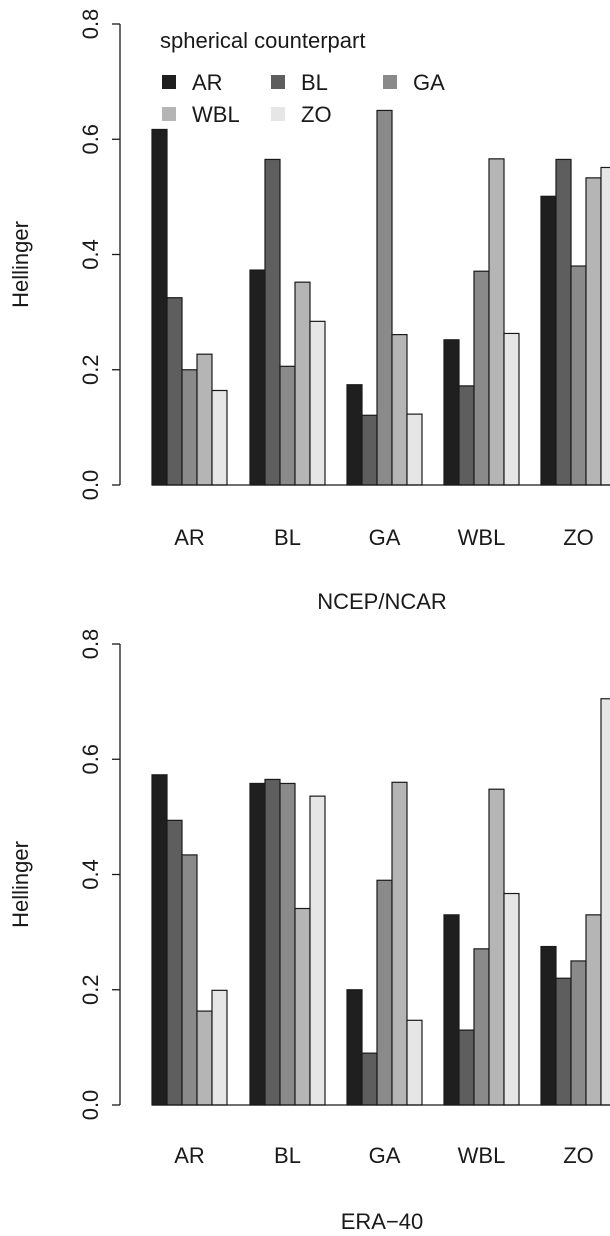  I want to click on legend-label-wbl: WBL, so click(216, 114).